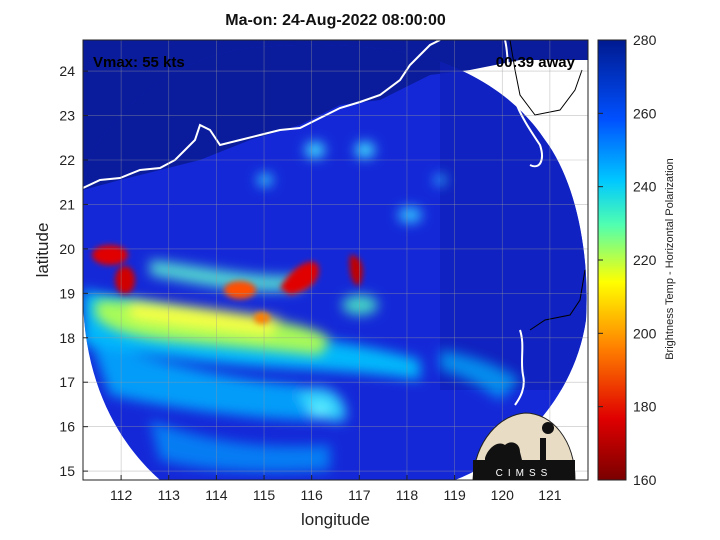 Image resolution: width=720 pixels, height=540 pixels. I want to click on colorbar-tick-label: 220, so click(645, 260).